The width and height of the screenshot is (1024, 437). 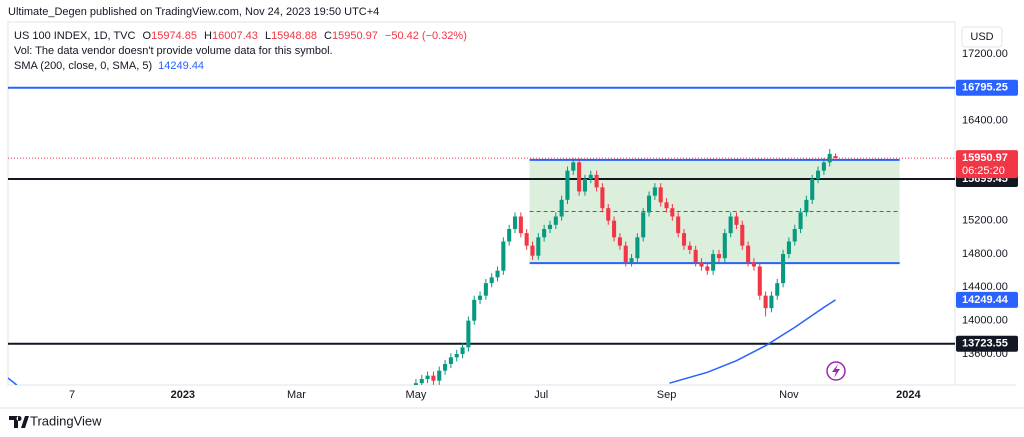 I want to click on brand-logo, so click(x=19, y=422).